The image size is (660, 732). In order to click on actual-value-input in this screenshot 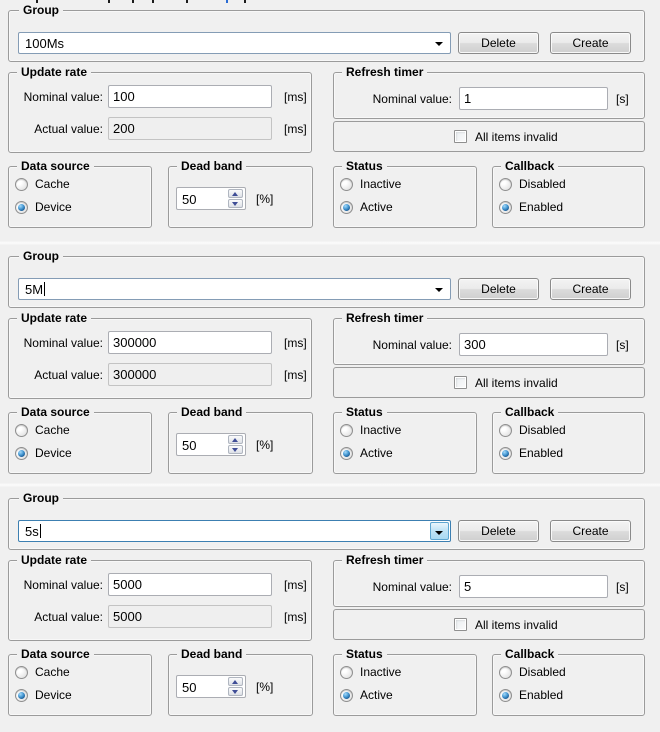, I will do `click(190, 616)`.